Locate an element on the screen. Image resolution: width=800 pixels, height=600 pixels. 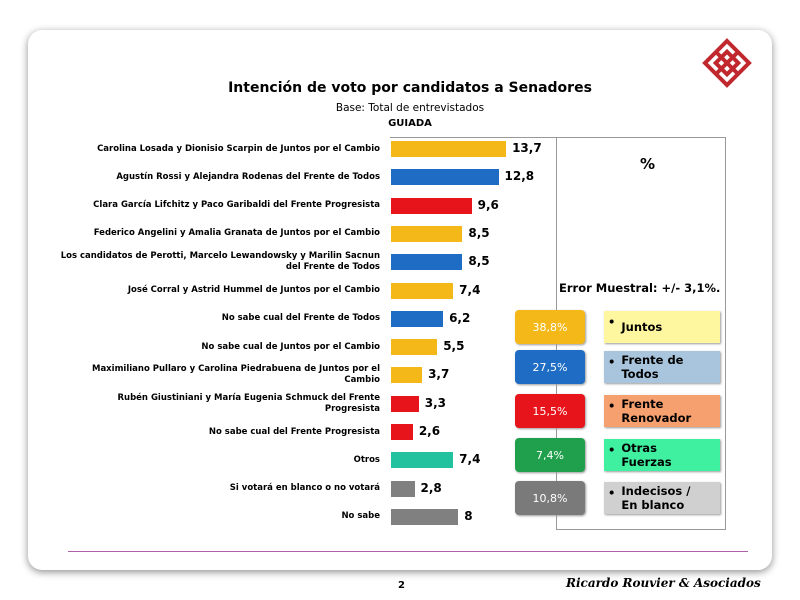
page-number: 2 is located at coordinates (401, 585).